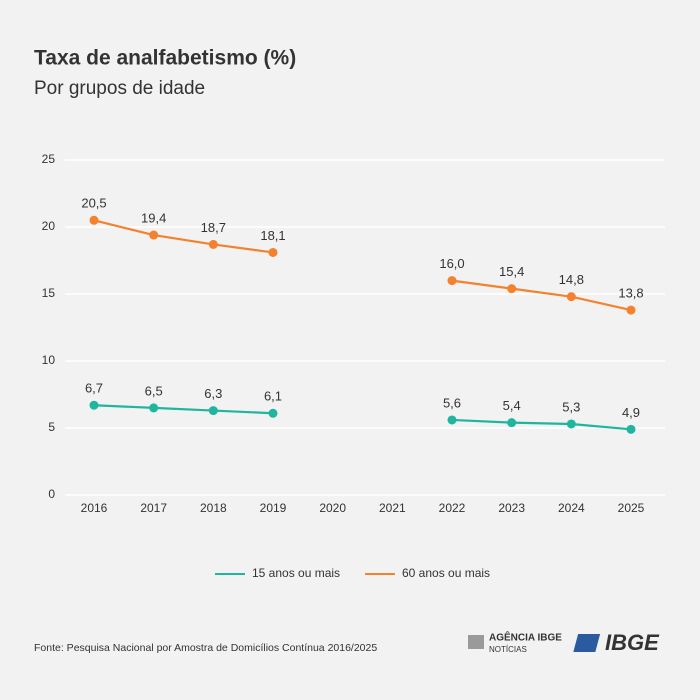  What do you see at coordinates (213, 508) in the screenshot?
I see `x-tick-label: 2018` at bounding box center [213, 508].